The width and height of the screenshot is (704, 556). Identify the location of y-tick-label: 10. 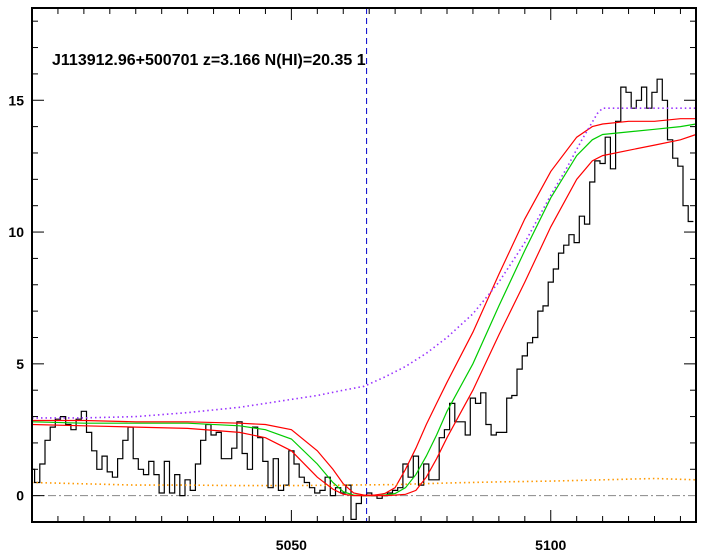
(16, 232).